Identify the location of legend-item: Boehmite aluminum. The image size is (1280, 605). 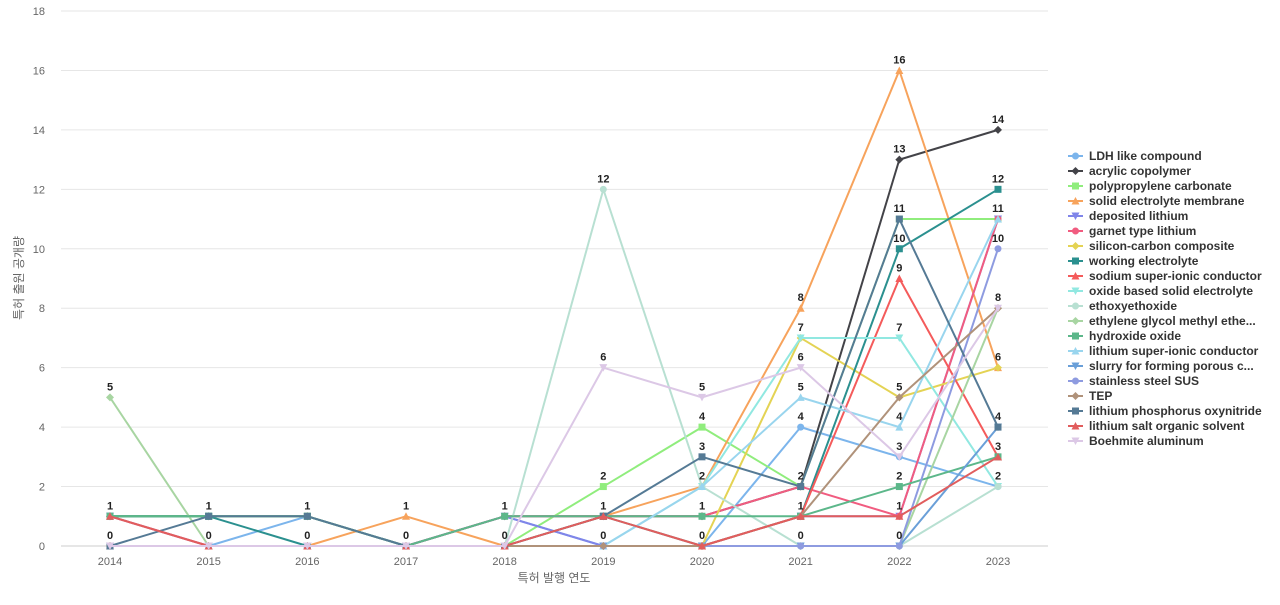
(1136, 441).